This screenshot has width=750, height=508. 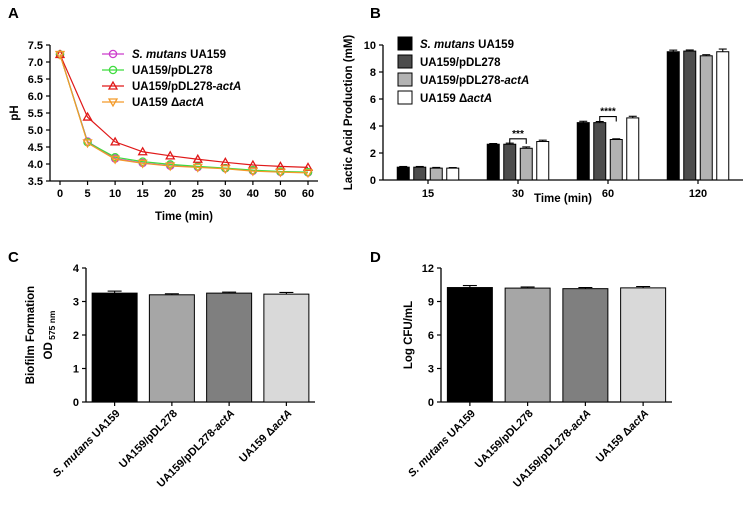 What do you see at coordinates (76, 370) in the screenshot?
I see `y-tick-label: 1` at bounding box center [76, 370].